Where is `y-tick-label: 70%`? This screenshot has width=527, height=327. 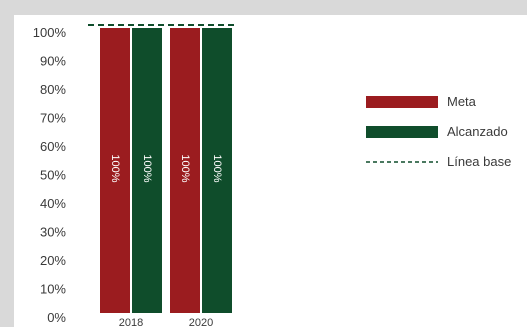 y-tick-label: 70% is located at coordinates (53, 118).